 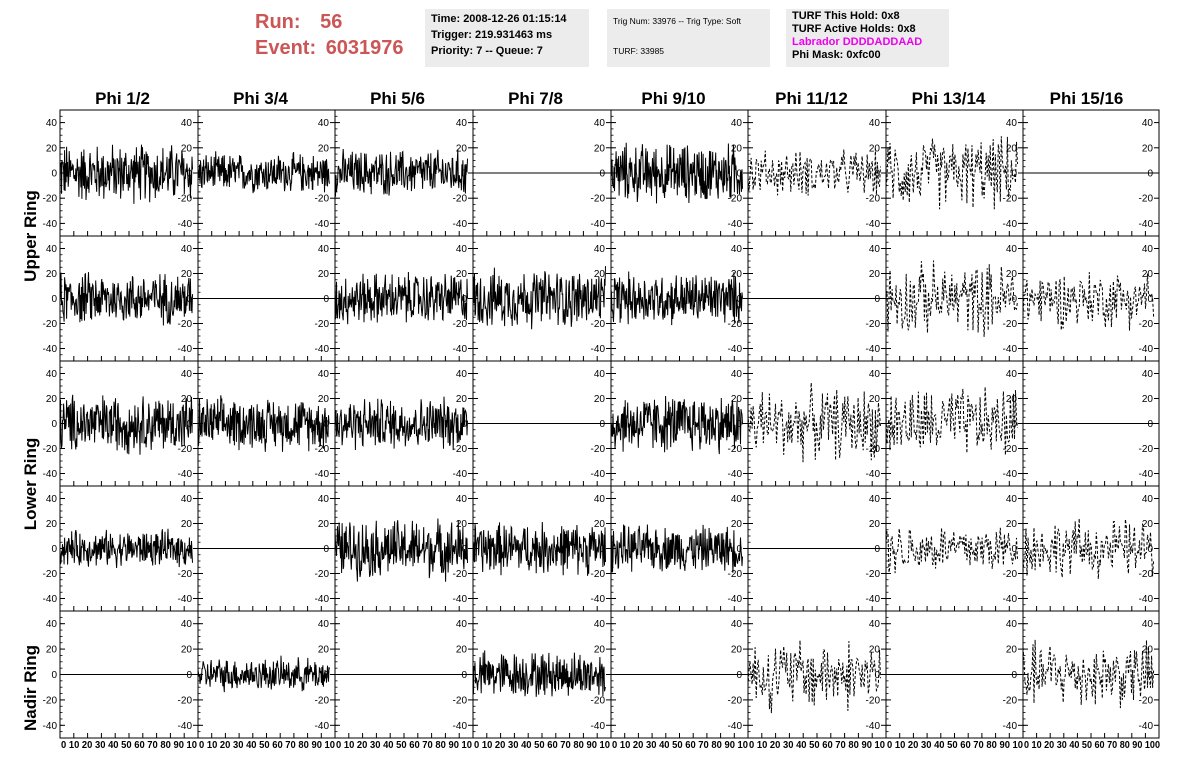 What do you see at coordinates (814, 677) in the screenshot?
I see `waveform-series-r4-c5` at bounding box center [814, 677].